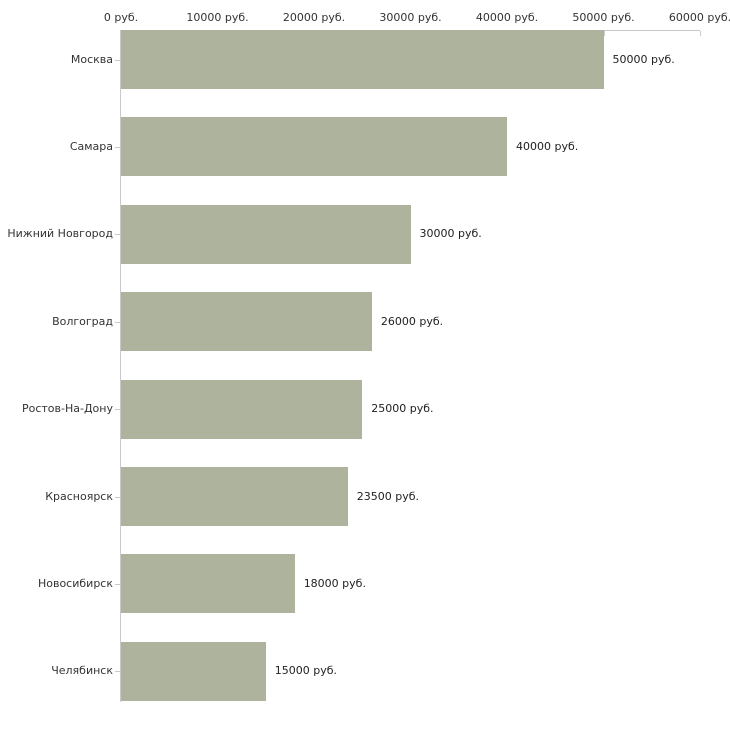 Image resolution: width=730 pixels, height=730 pixels. What do you see at coordinates (67, 409) in the screenshot?
I see `category-label: Ростов-На-Дону` at bounding box center [67, 409].